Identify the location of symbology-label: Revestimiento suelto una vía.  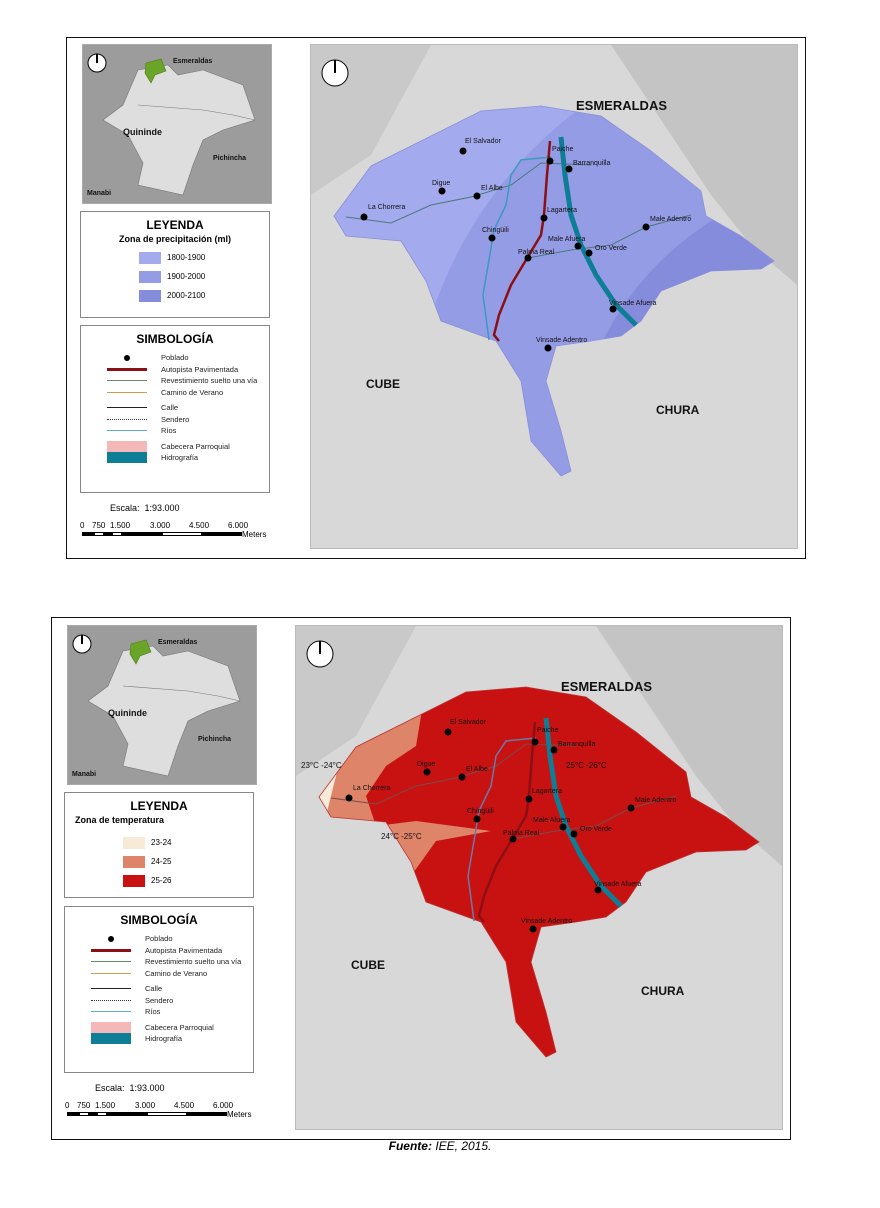
(209, 381).